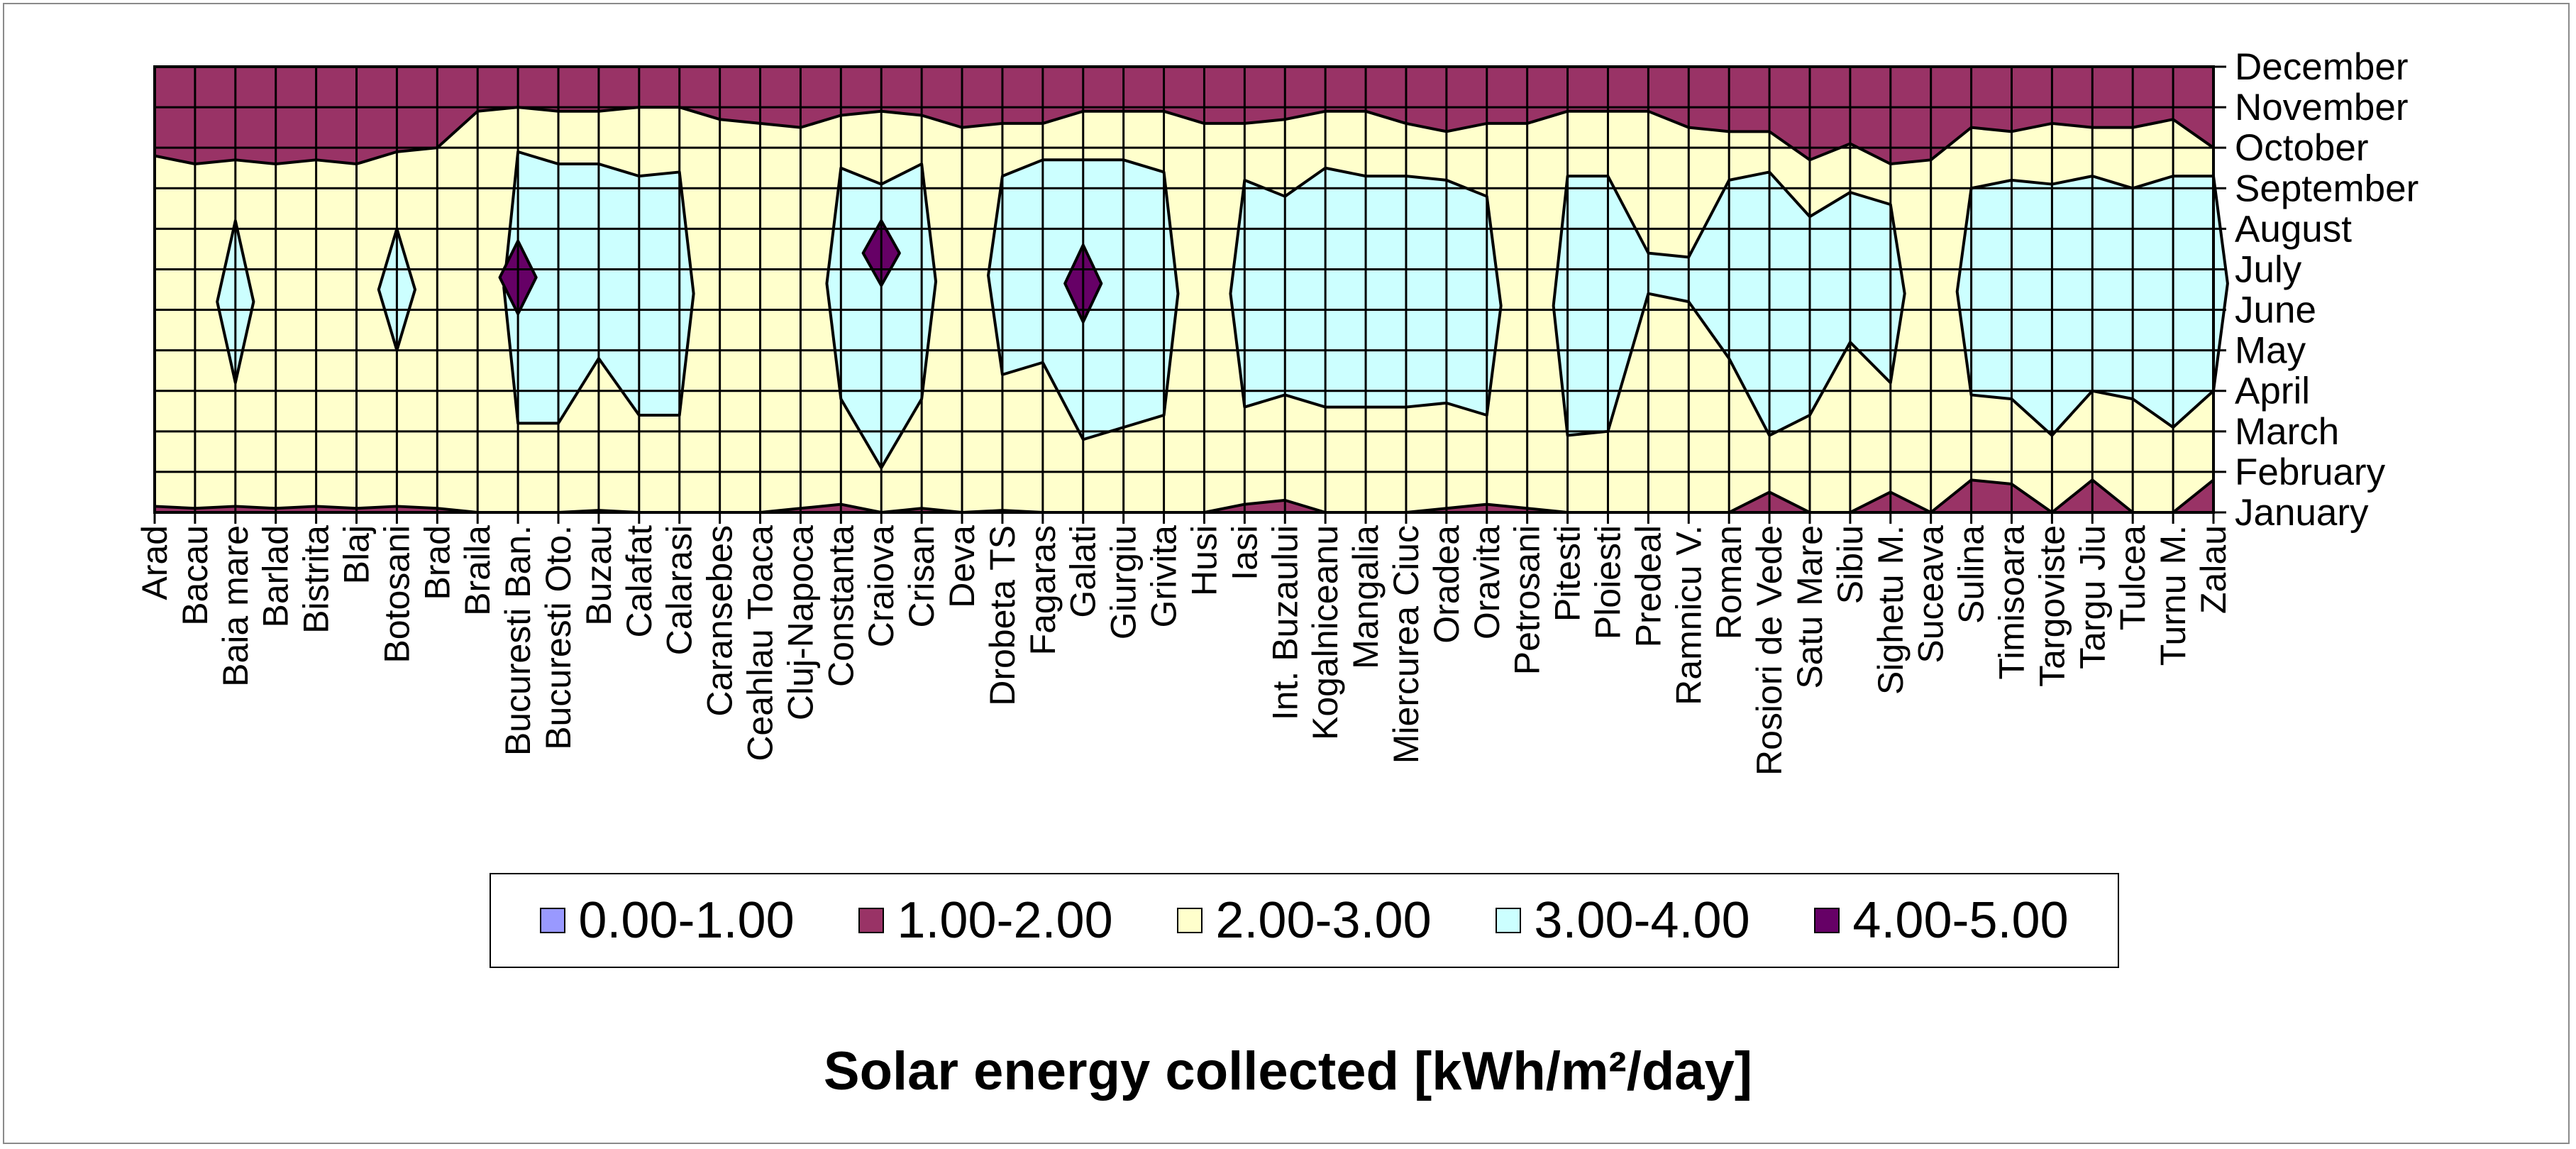  Describe the element at coordinates (2011, 602) in the screenshot. I see `x-tick-label: Timisoara` at that location.